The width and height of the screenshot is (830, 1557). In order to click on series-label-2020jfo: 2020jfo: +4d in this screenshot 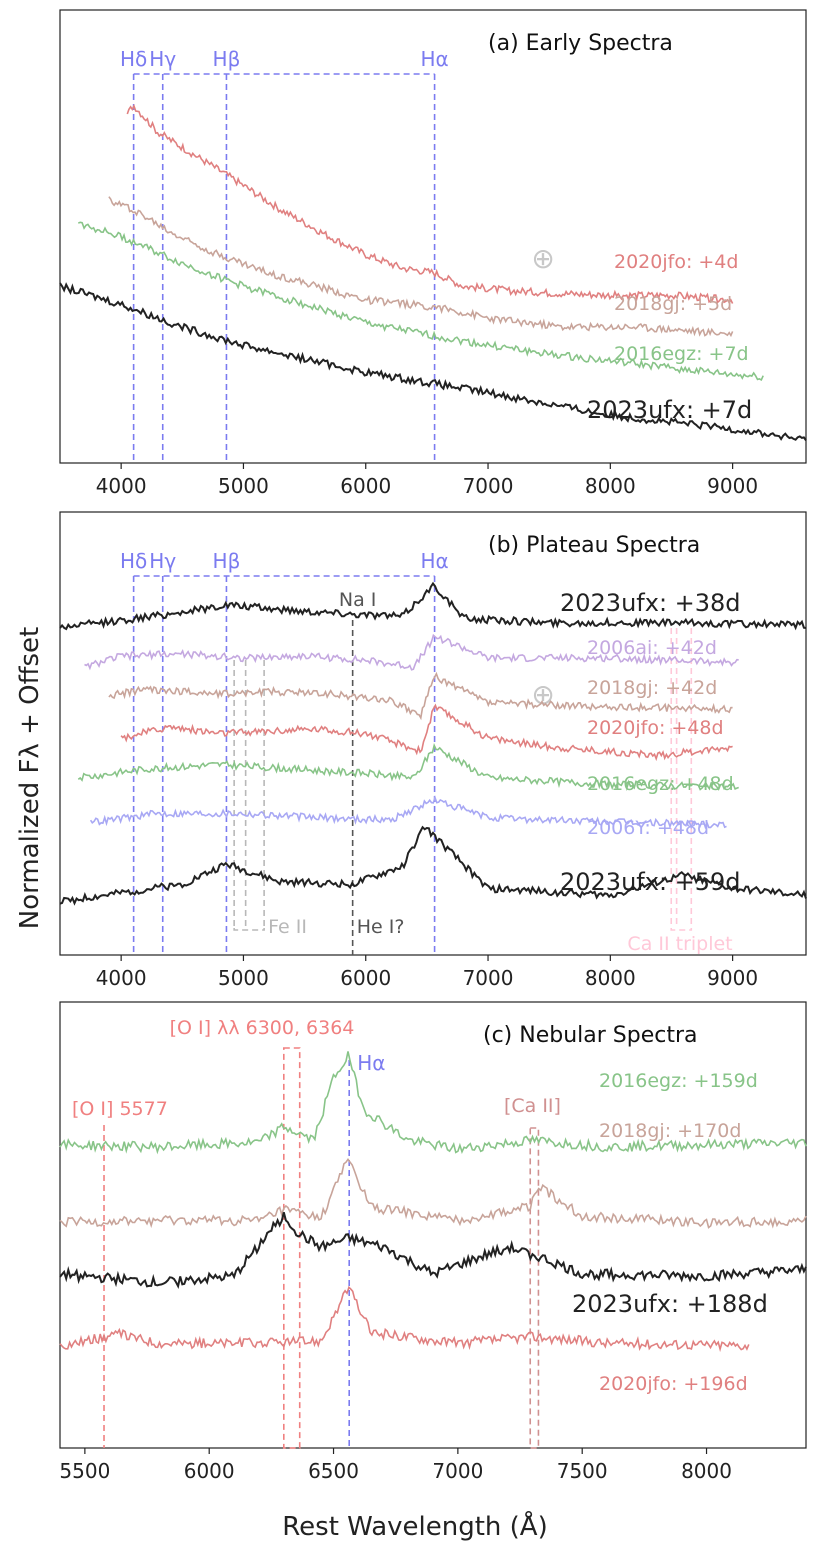, I will do `click(676, 262)`.